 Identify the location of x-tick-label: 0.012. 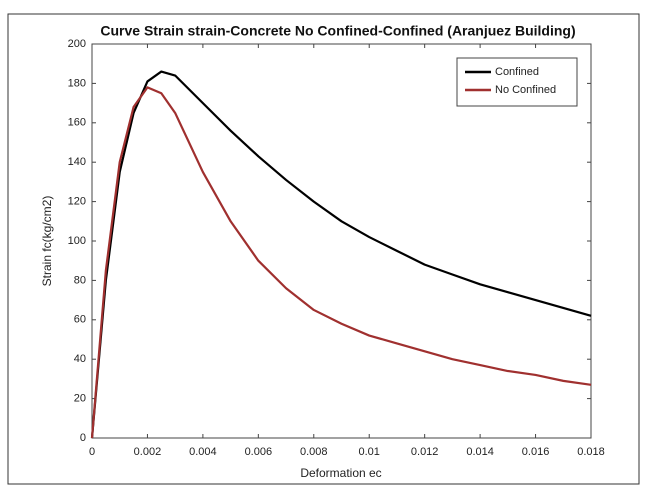
(425, 452).